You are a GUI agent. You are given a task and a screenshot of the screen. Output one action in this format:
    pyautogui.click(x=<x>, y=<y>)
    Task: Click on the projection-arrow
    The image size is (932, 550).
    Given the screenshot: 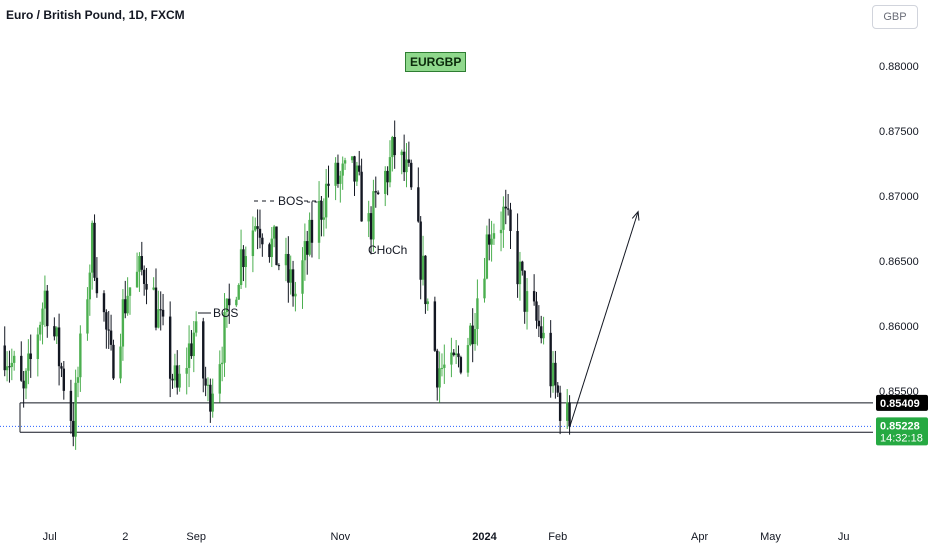 What is the action you would take?
    pyautogui.click(x=604, y=319)
    